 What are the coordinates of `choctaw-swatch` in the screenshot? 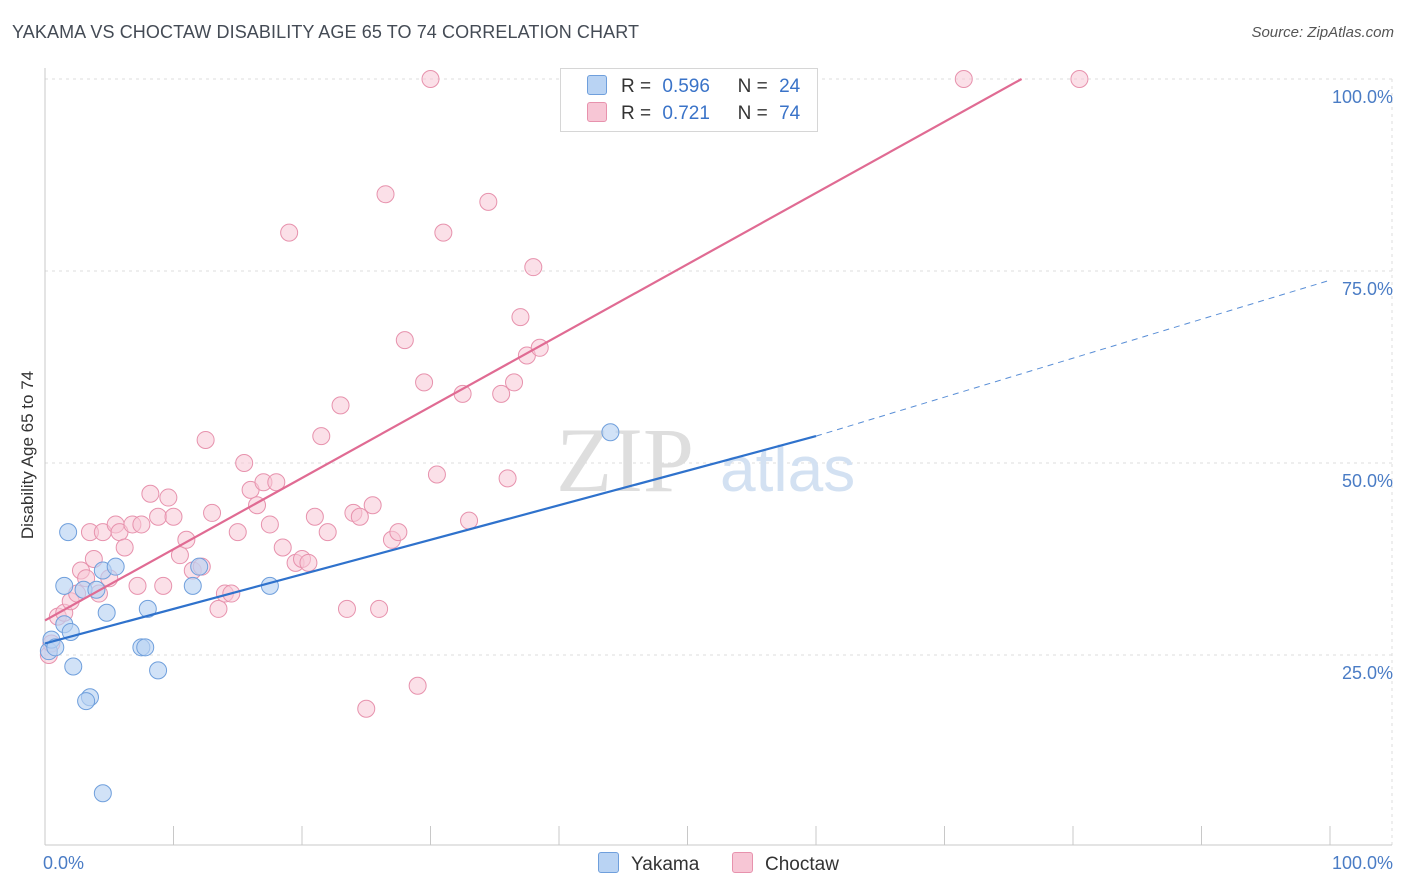 It's located at (597, 112).